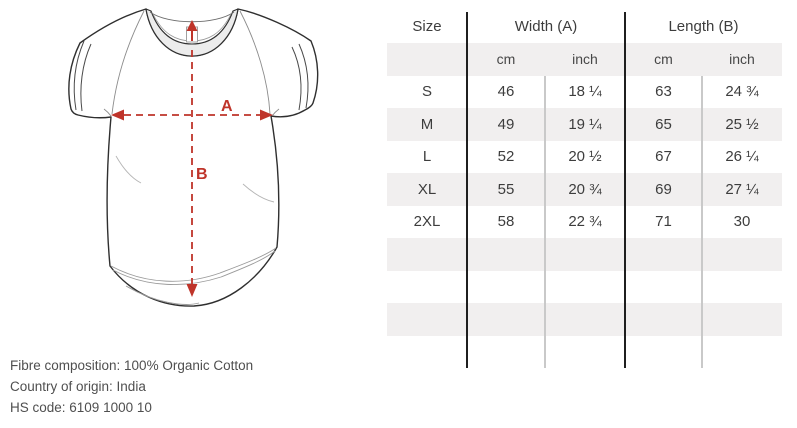 The height and width of the screenshot is (428, 797). Describe the element at coordinates (506, 157) in the screenshot. I see `width-cm-cell: 52` at that location.